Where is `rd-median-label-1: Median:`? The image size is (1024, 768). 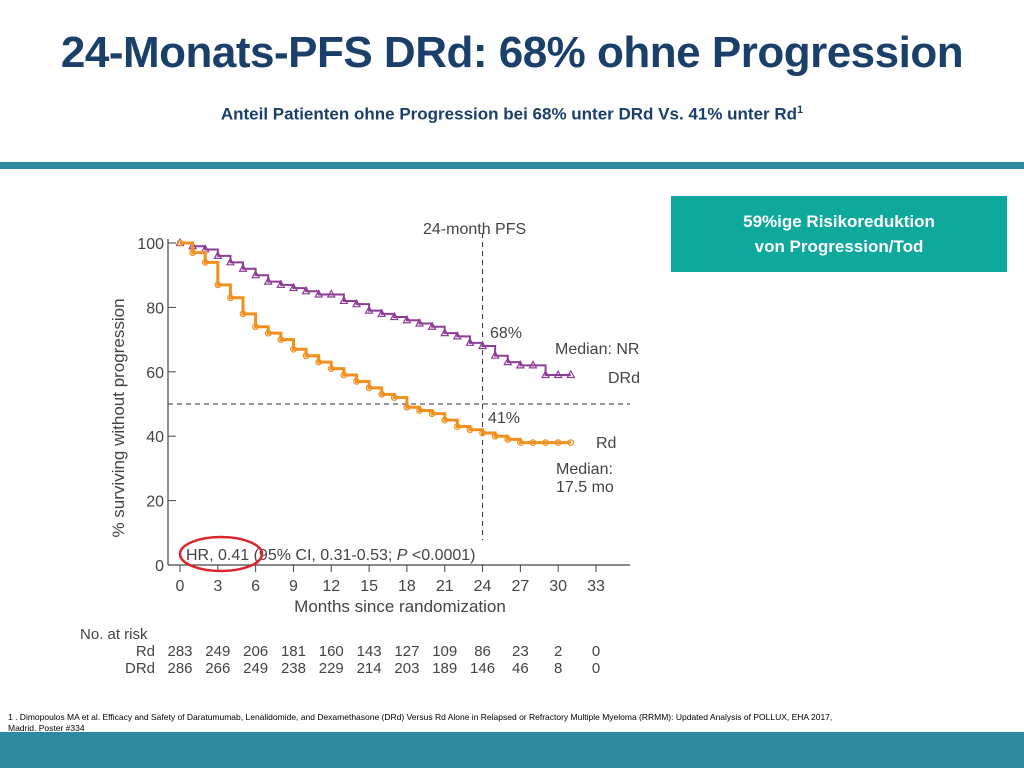 rd-median-label-1: Median: is located at coordinates (584, 469).